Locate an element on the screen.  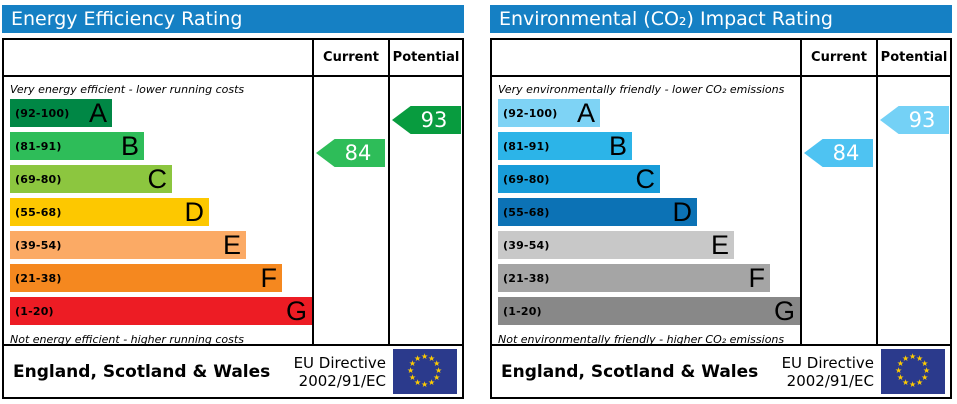
eu-directive-line1: EU Directive is located at coordinates (339, 362).